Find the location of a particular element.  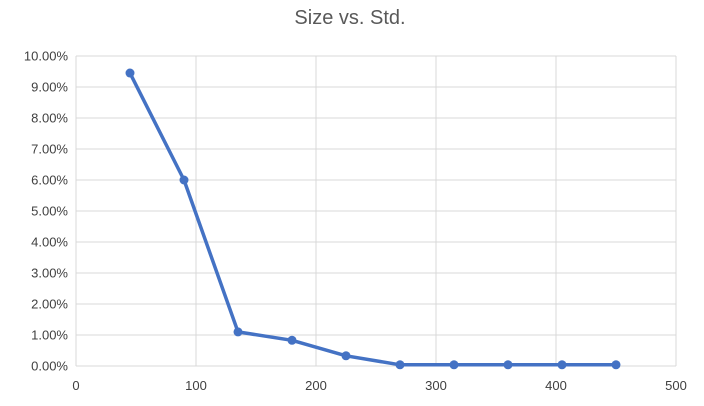

x-tick-label: 400 is located at coordinates (556, 385).